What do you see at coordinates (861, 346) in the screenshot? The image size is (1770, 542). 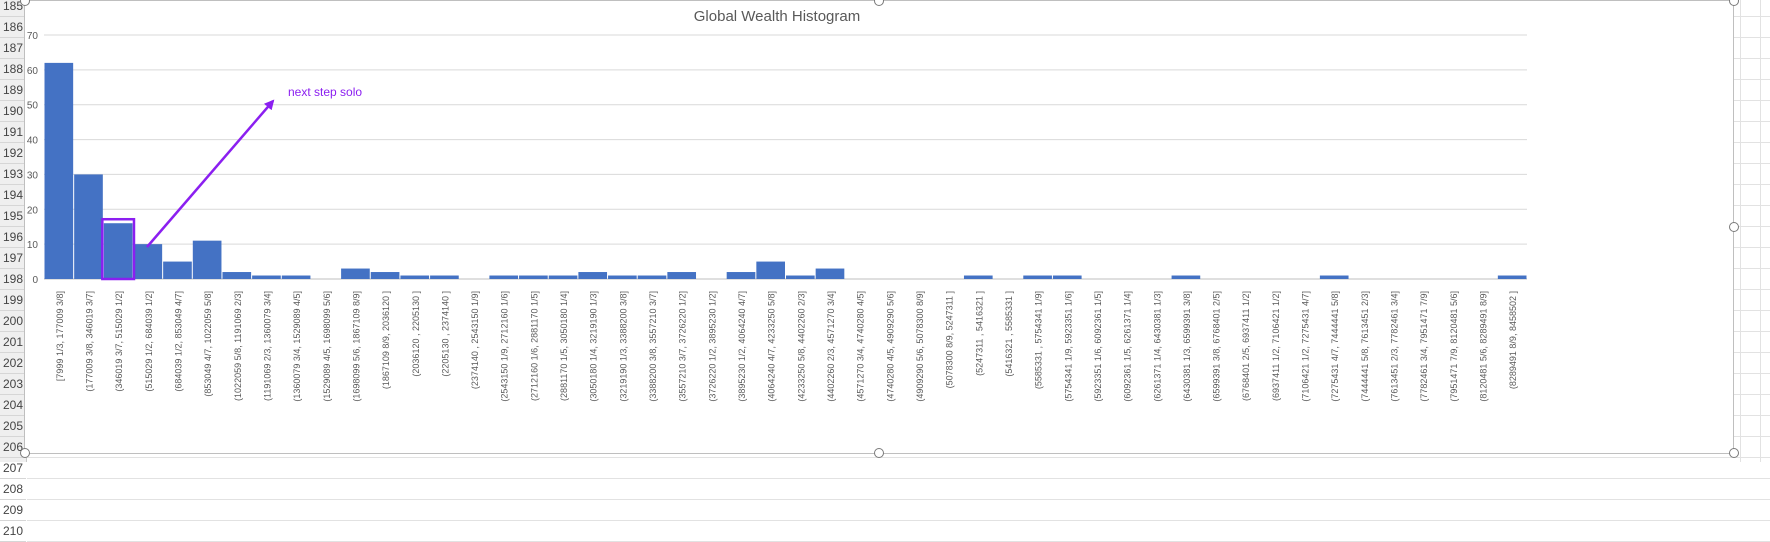 I see `x-tick-label: (4571270 3/4, 4740280 4/5]` at bounding box center [861, 346].